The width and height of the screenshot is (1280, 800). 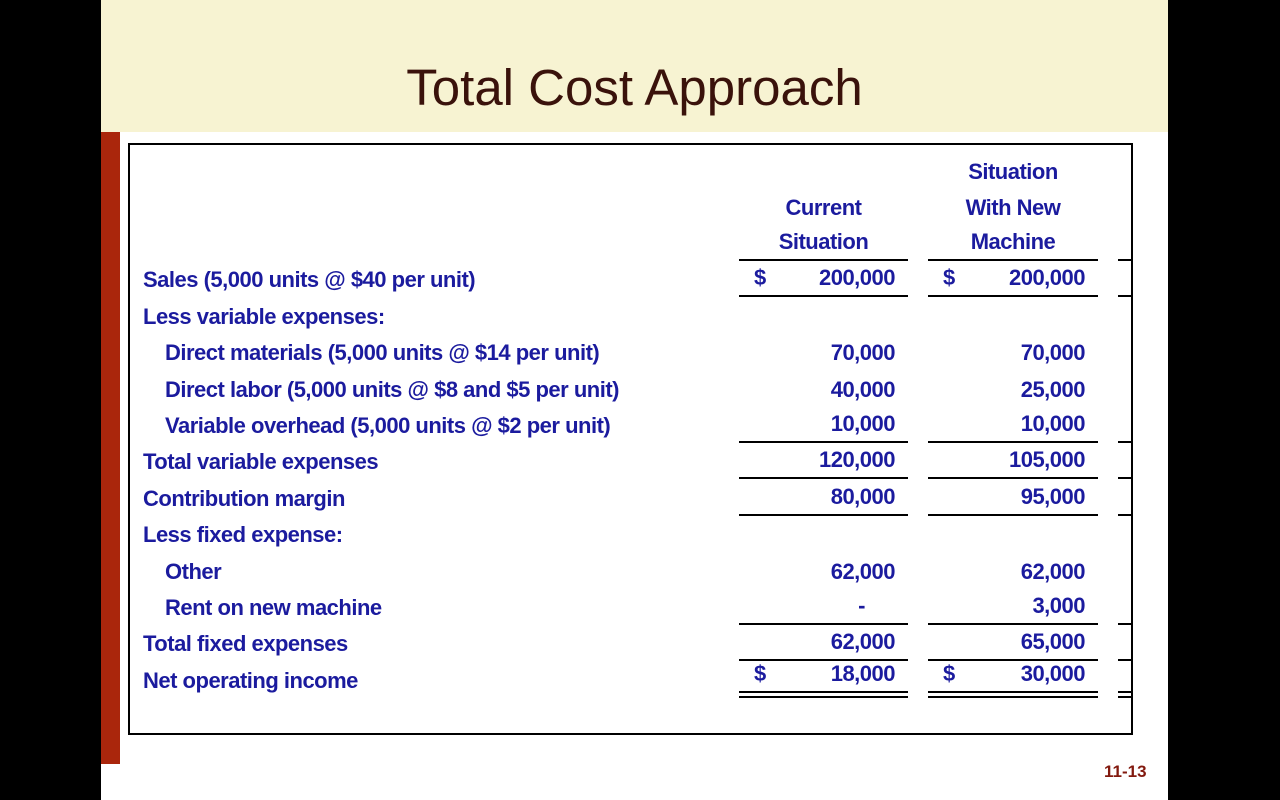 What do you see at coordinates (1013, 609) in the screenshot?
I see `value-cell: 3,000` at bounding box center [1013, 609].